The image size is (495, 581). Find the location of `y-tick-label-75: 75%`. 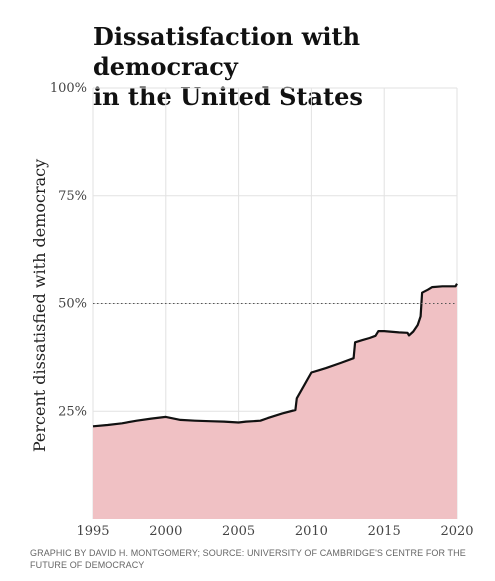

y-tick-label-75: 75% is located at coordinates (72, 196).